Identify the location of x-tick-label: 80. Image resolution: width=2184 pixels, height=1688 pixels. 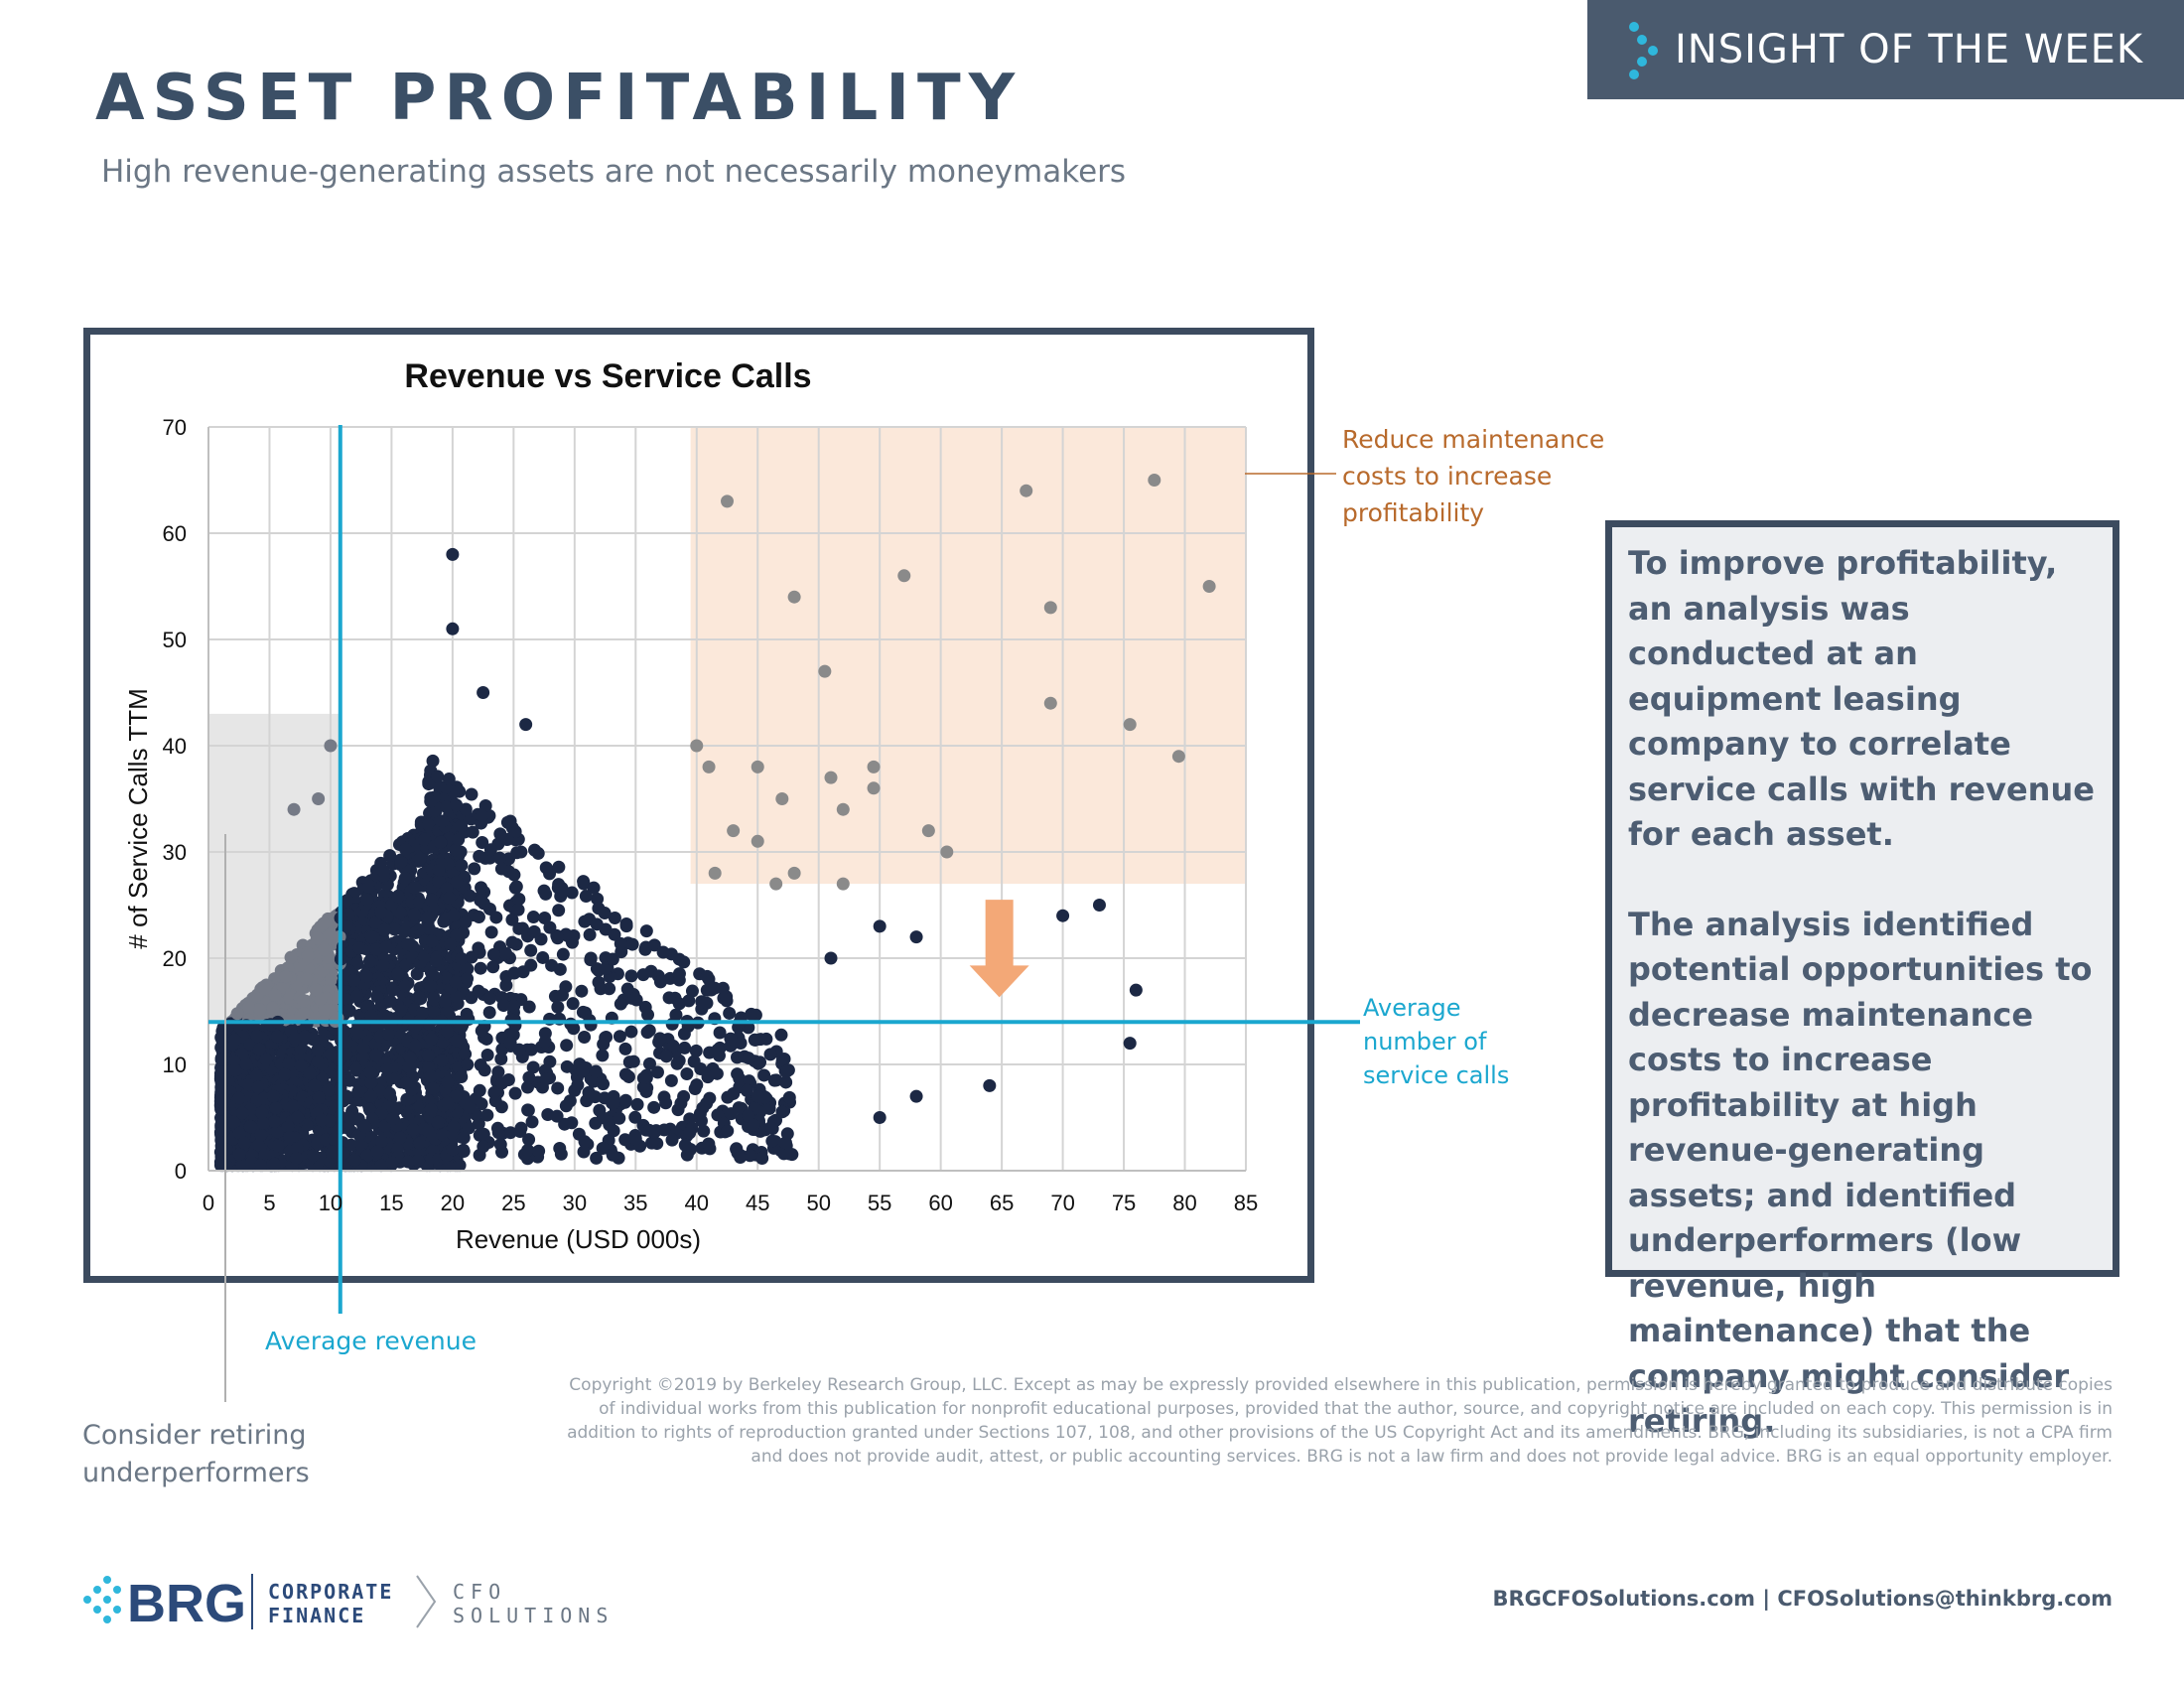
(1184, 1203).